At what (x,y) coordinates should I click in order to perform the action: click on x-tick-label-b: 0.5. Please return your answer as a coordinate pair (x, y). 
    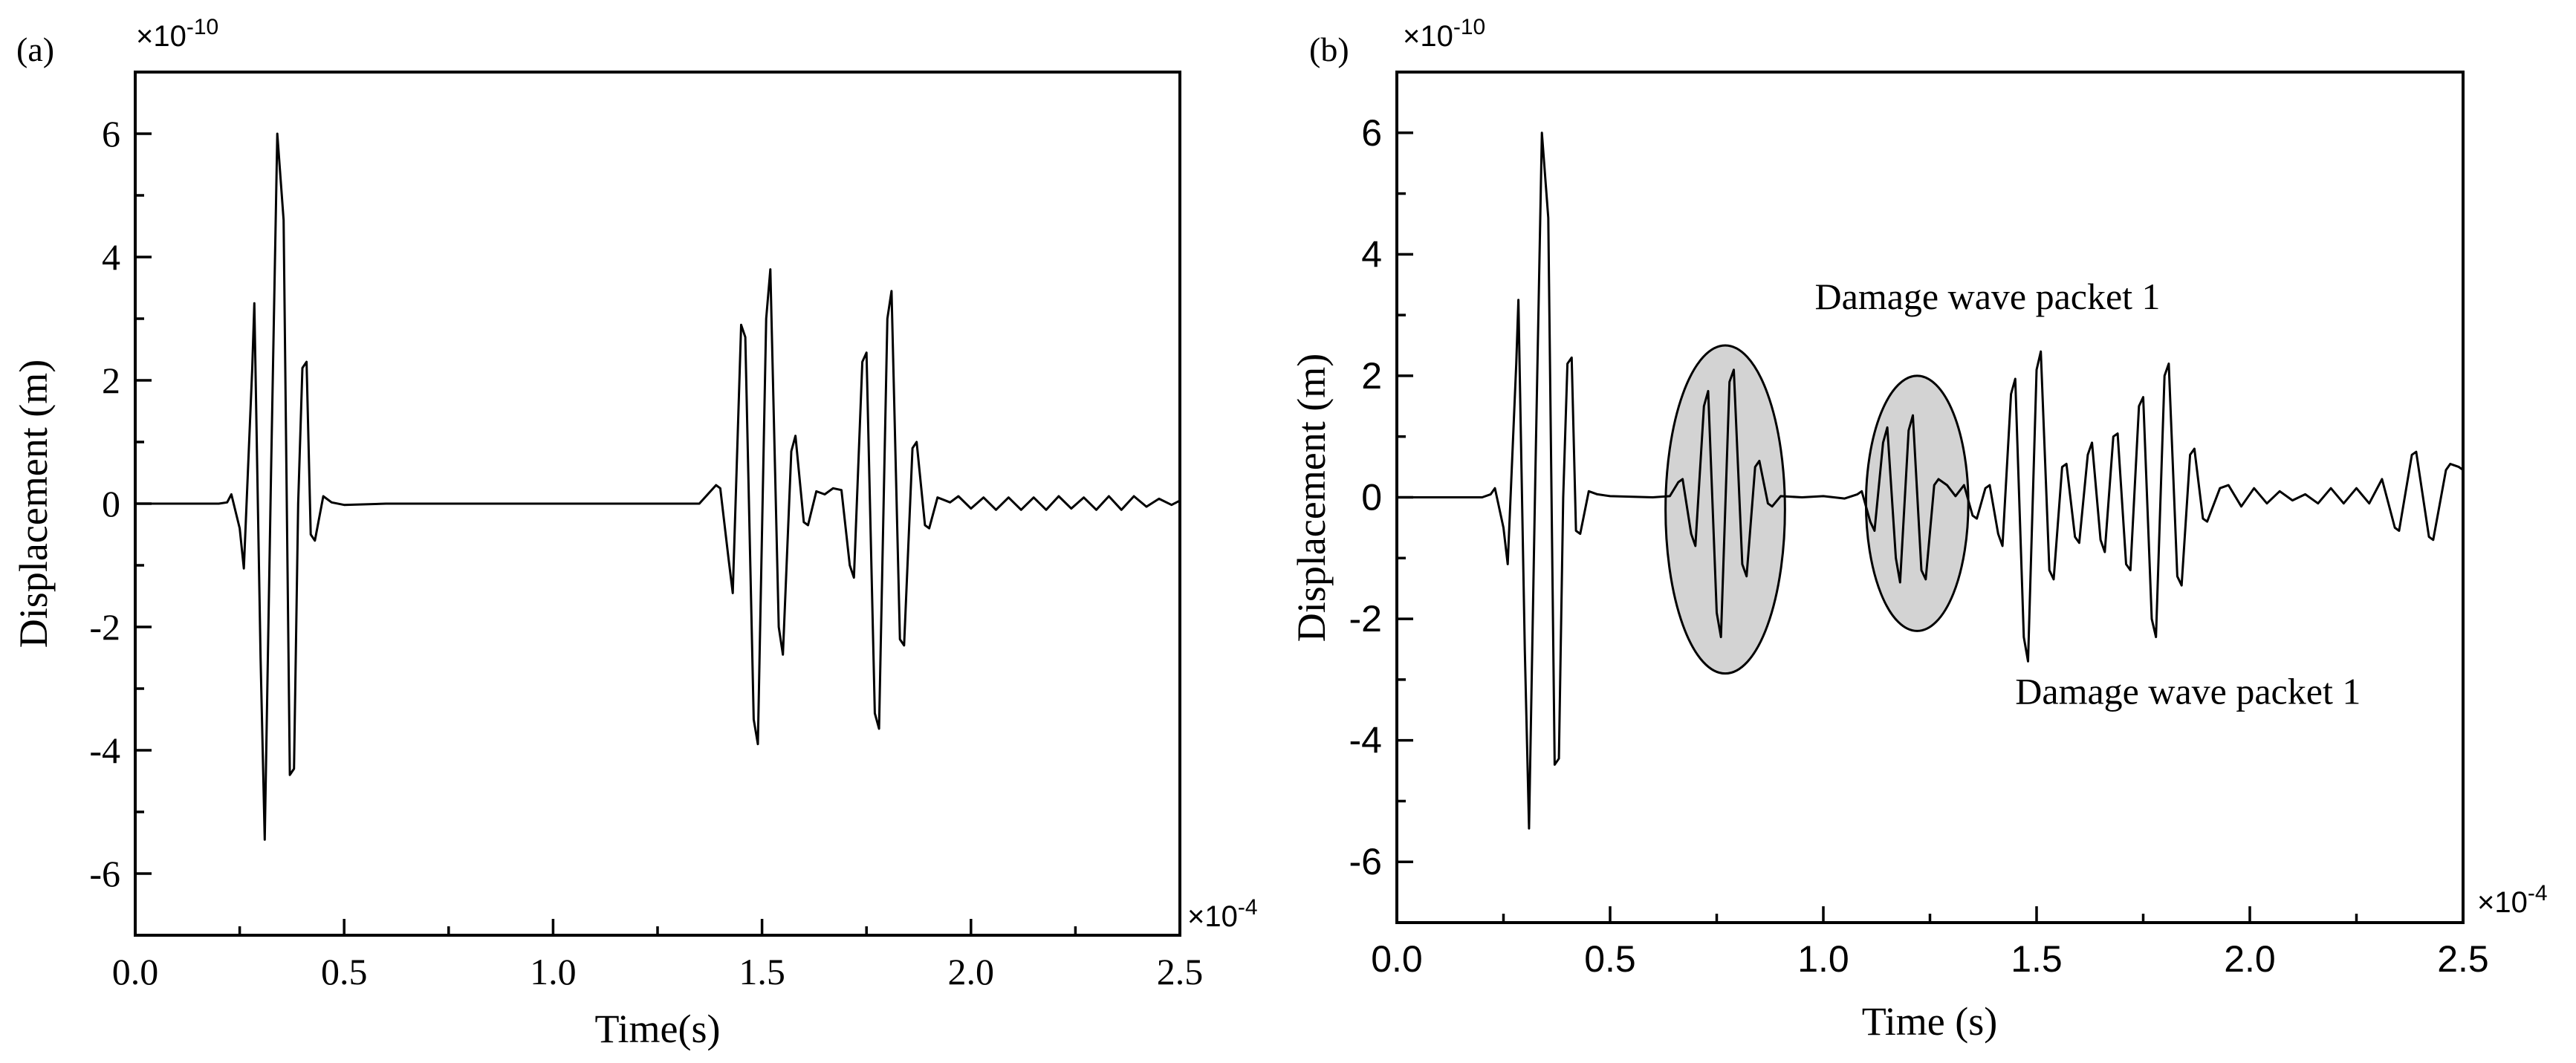
    Looking at the image, I should click on (1610, 959).